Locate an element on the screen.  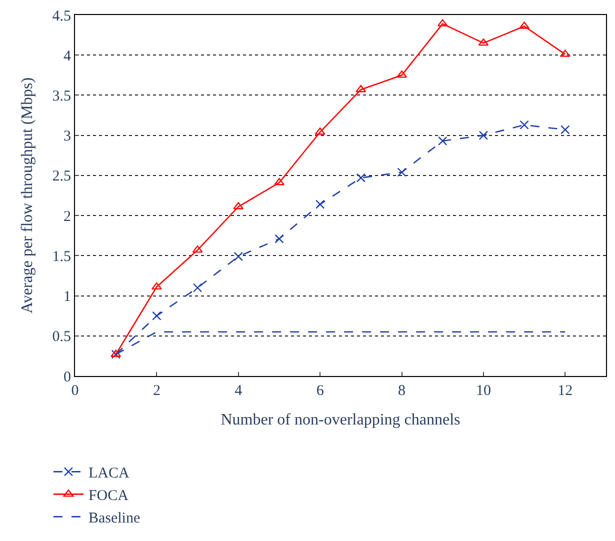
legend-label: LACA is located at coordinates (109, 474).